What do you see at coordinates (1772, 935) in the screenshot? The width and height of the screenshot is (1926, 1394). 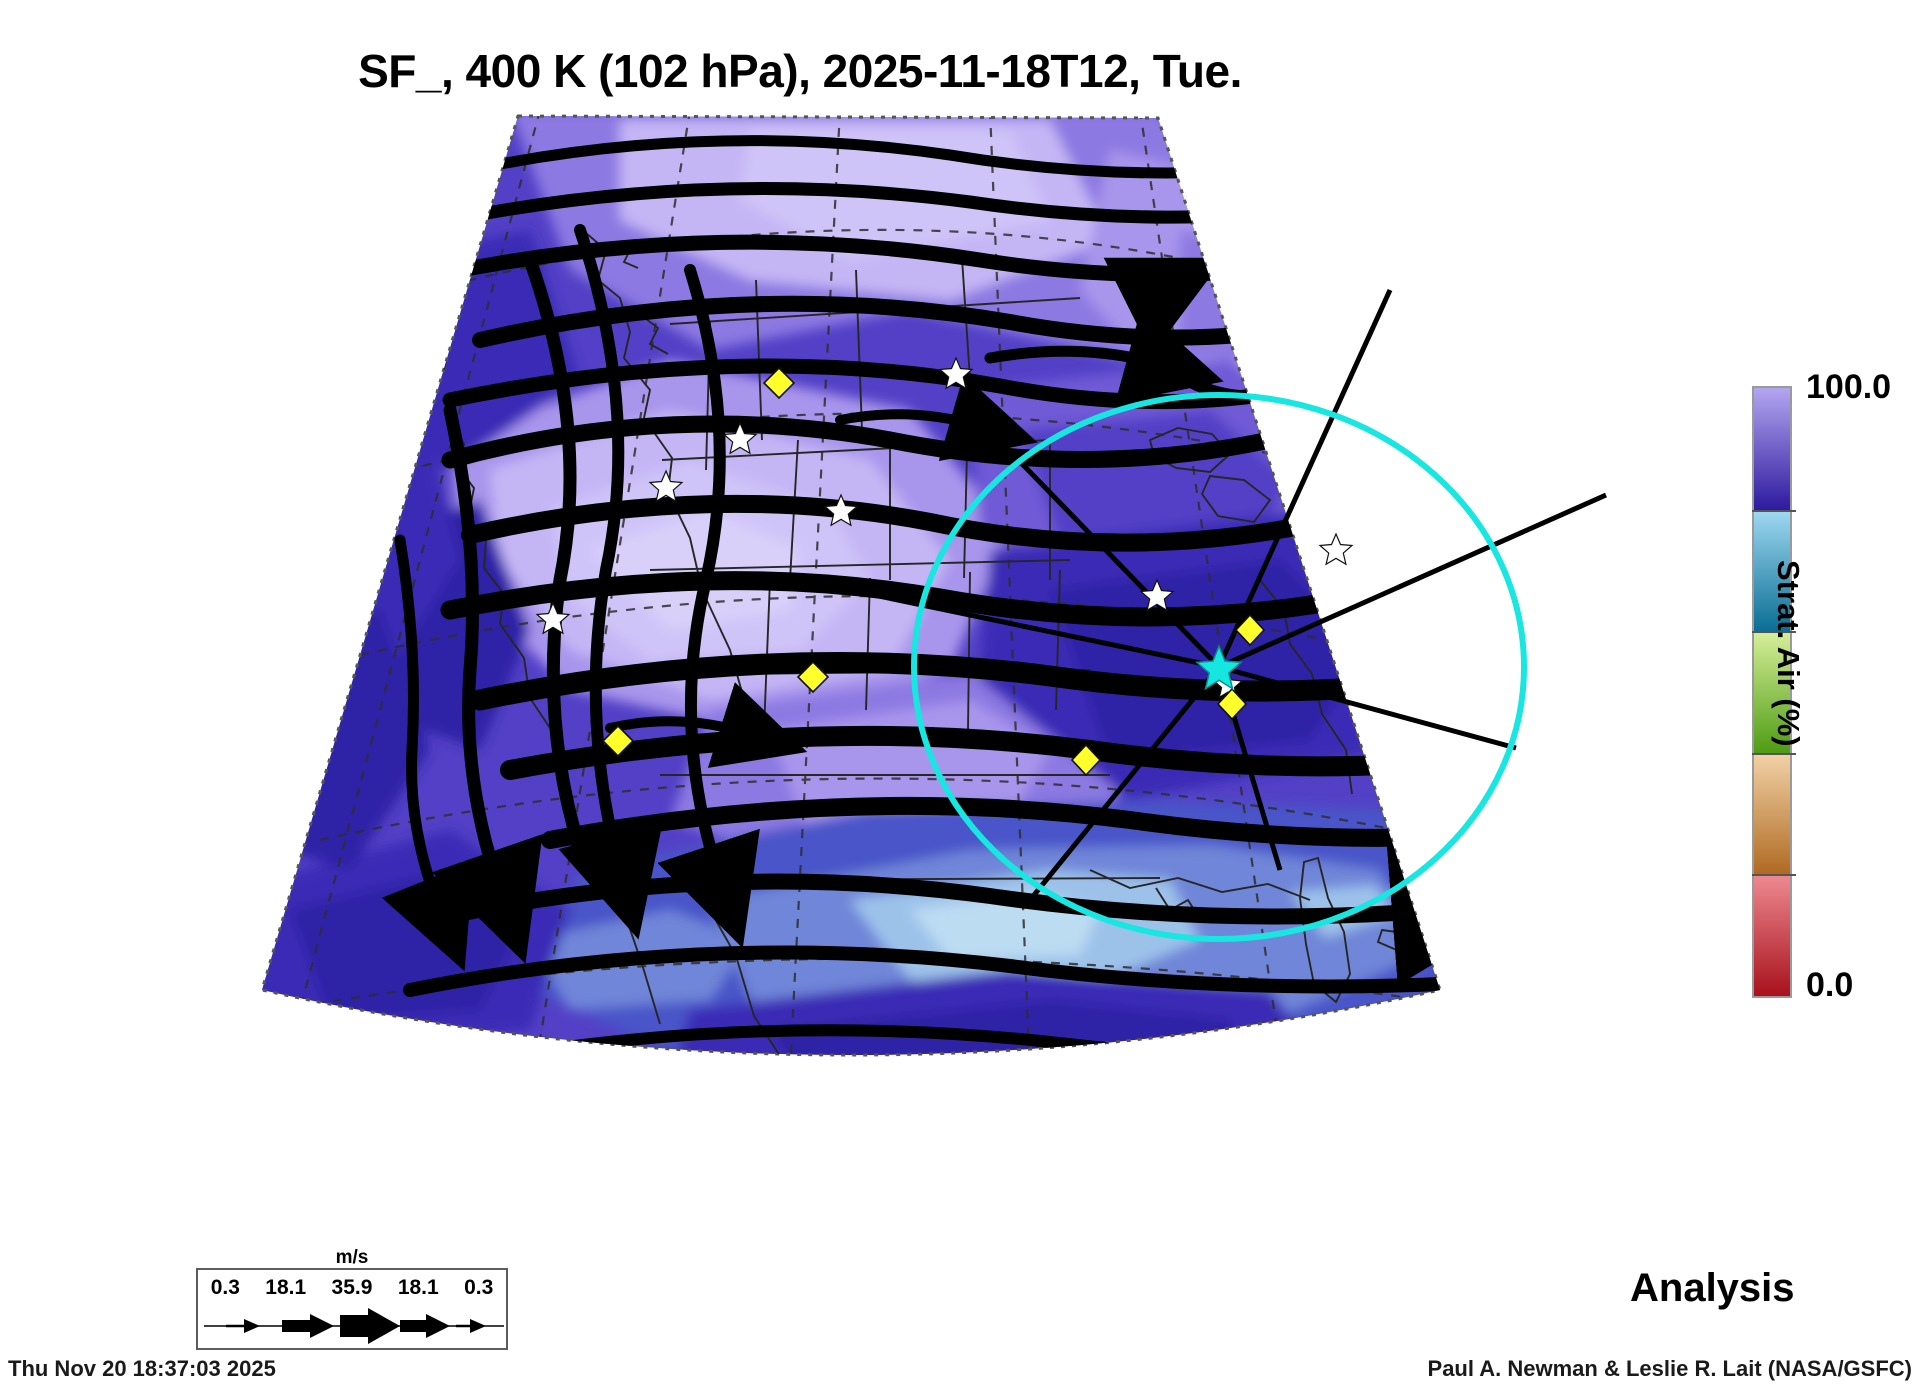 I see `colorbar-band-red` at bounding box center [1772, 935].